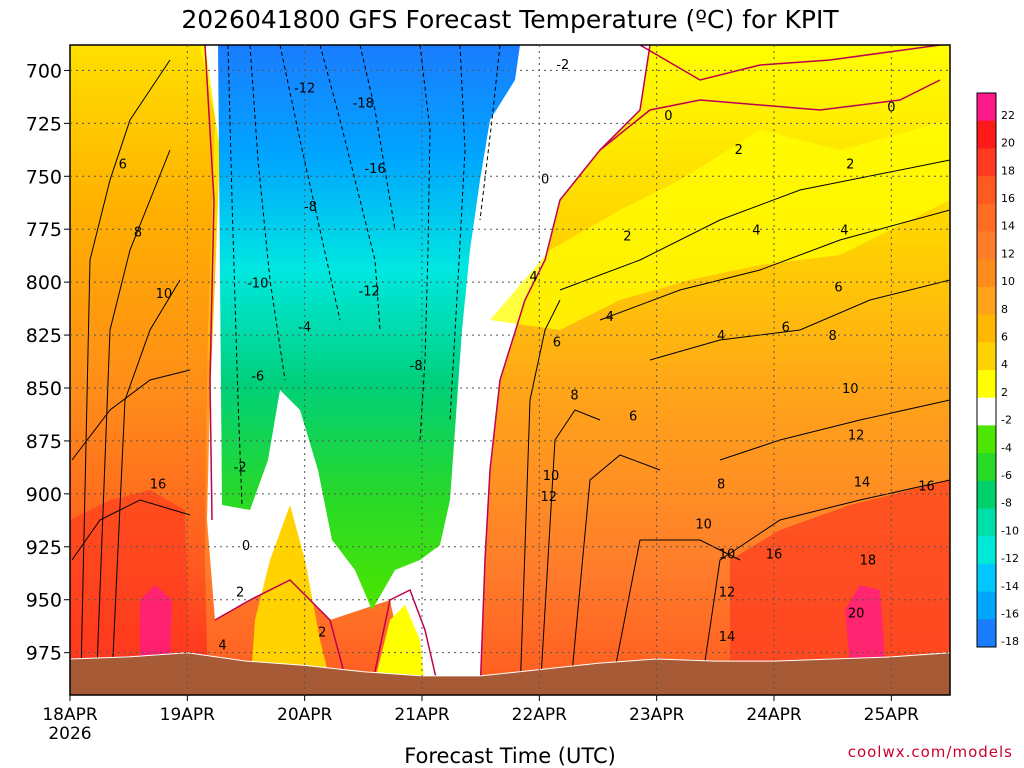  What do you see at coordinates (44, 336) in the screenshot?
I see `y-tick-label: 825` at bounding box center [44, 336].